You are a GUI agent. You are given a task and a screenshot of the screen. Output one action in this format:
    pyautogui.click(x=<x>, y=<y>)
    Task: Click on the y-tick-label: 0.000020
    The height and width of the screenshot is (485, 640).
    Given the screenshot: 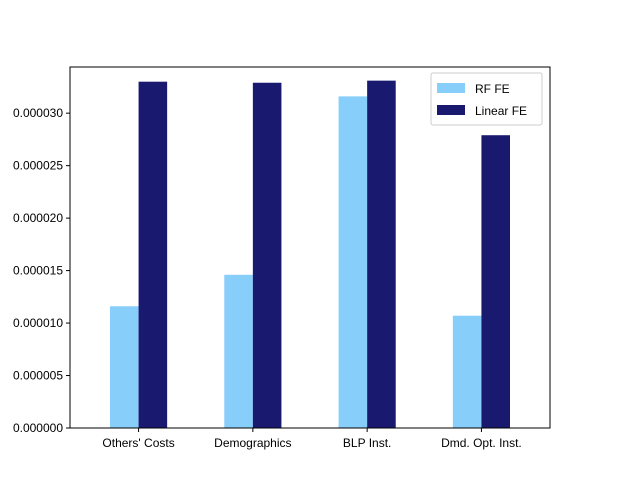 What is the action you would take?
    pyautogui.click(x=38, y=218)
    